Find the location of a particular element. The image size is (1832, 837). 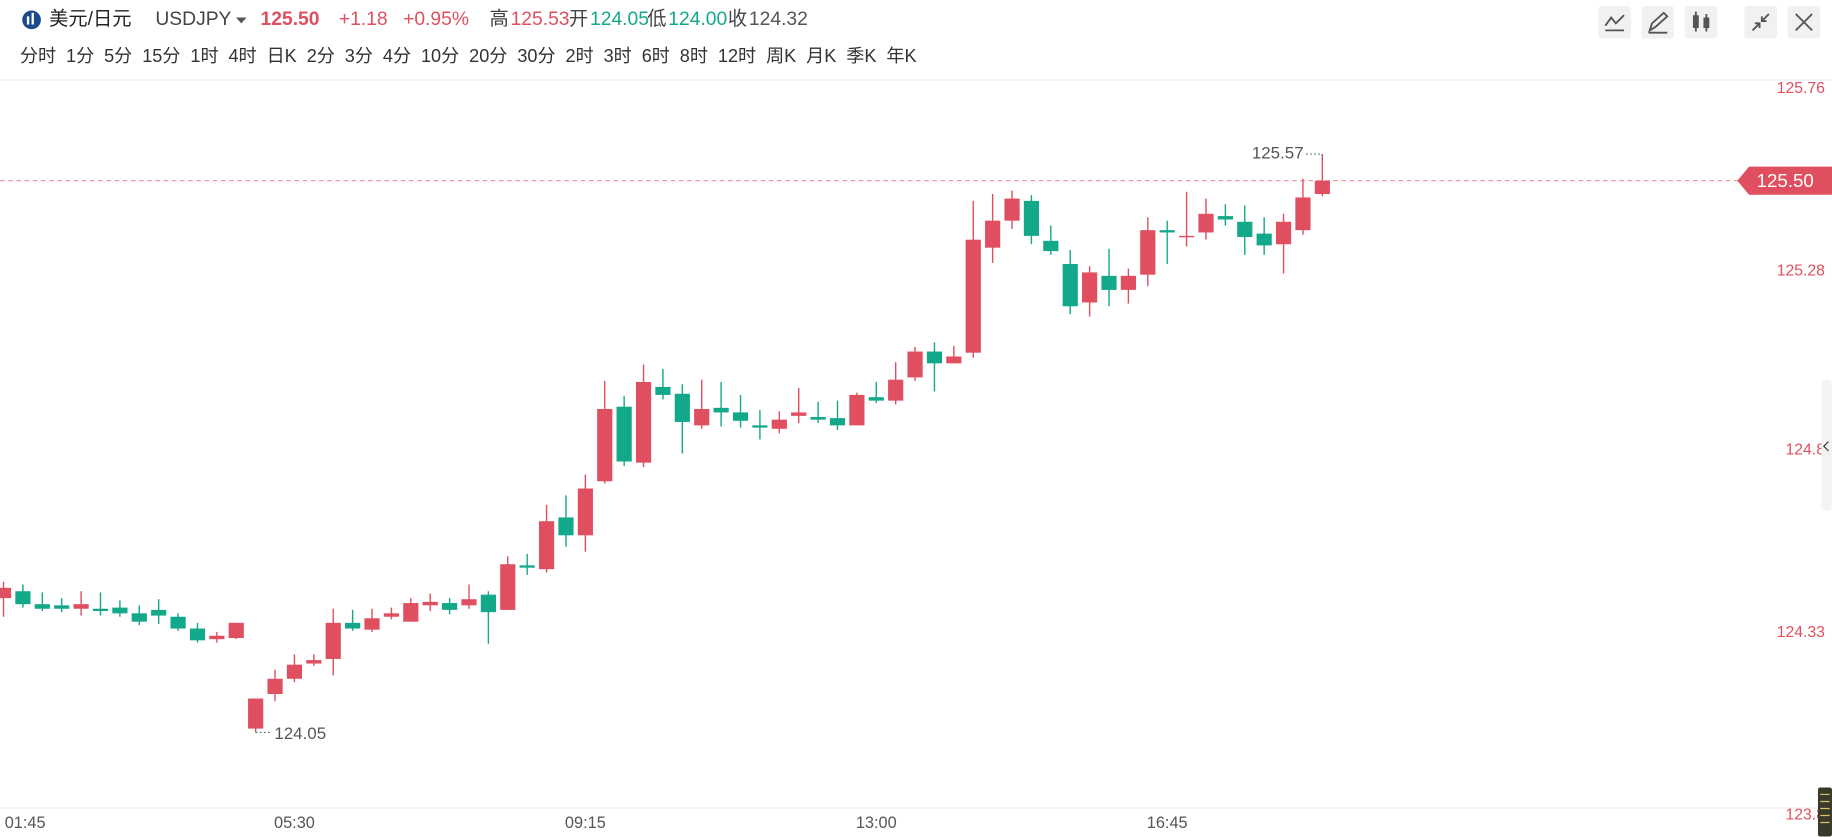

period-tab: 2分 is located at coordinates (321, 56).